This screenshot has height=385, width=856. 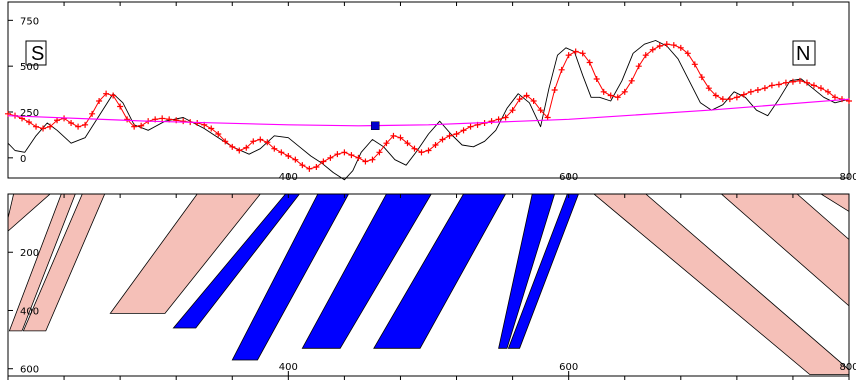 I want to click on label-box-left, so click(x=36, y=53).